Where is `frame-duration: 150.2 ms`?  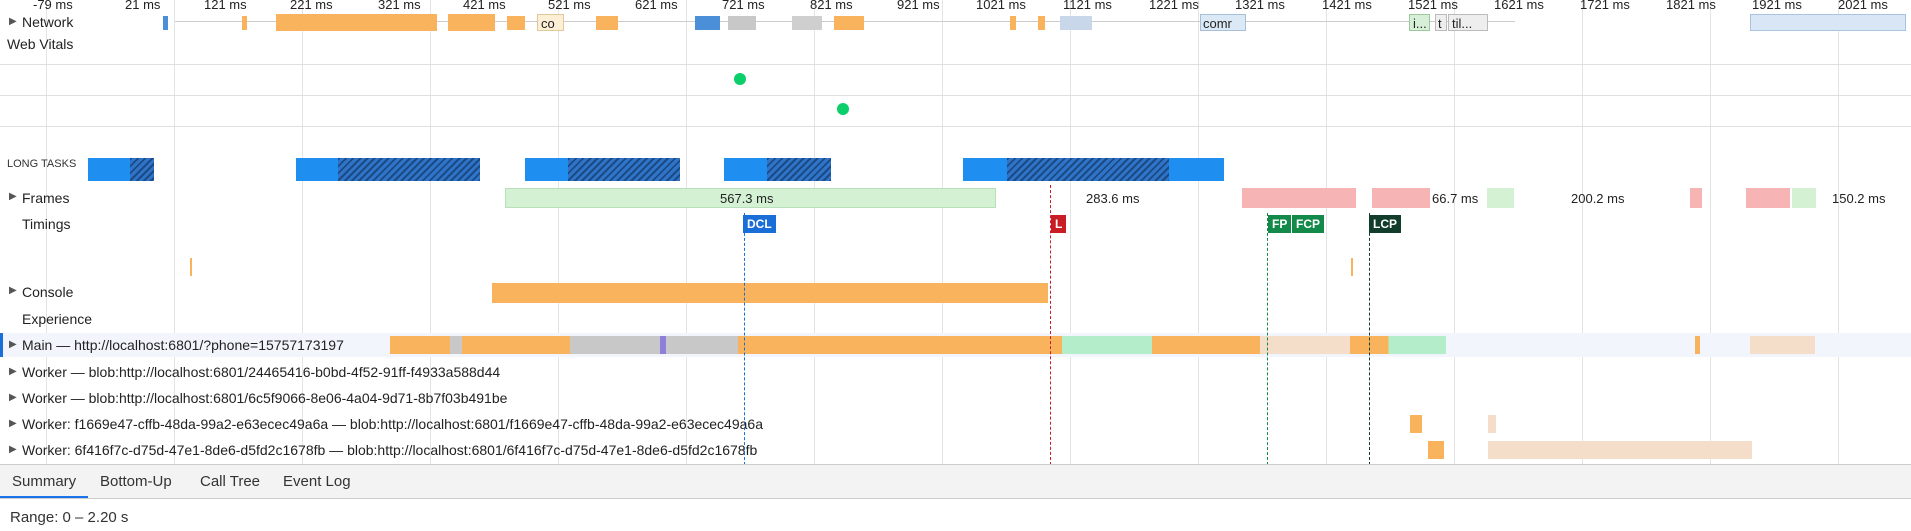 frame-duration: 150.2 ms is located at coordinates (1859, 198).